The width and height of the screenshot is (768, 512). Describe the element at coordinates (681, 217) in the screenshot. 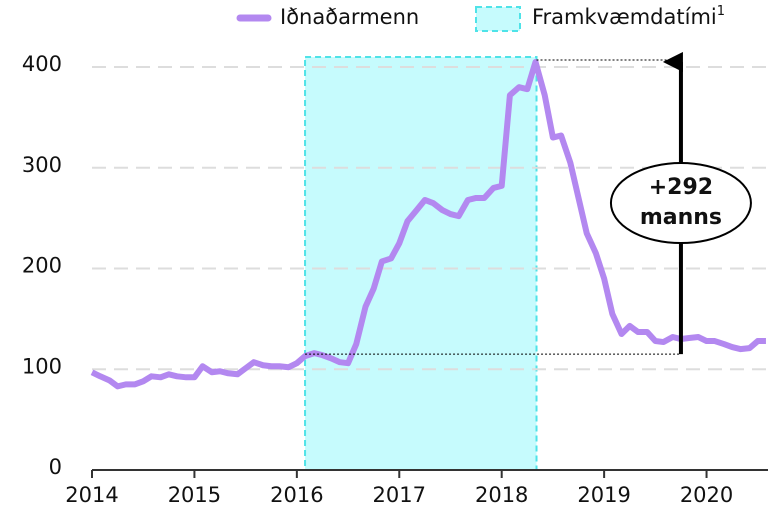

I see `annotation-text: manns` at that location.